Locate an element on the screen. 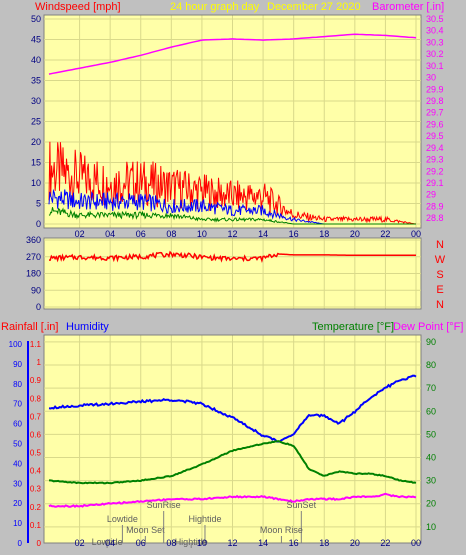 The width and height of the screenshot is (466, 555). rainfall-tick-label: 0.1 is located at coordinates (36, 525).